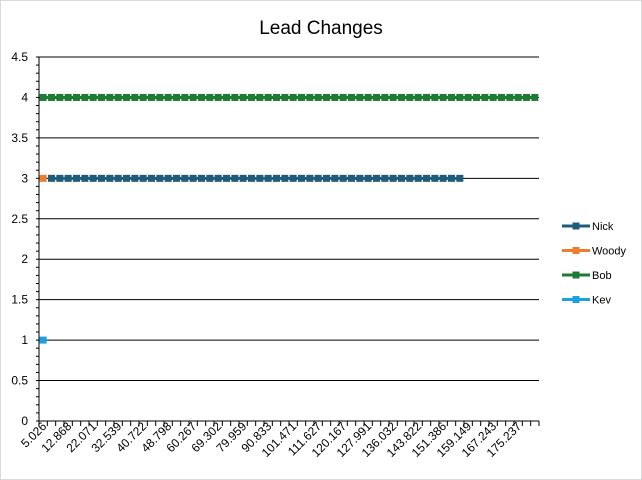 The width and height of the screenshot is (642, 480). I want to click on legend-label: Bob, so click(602, 276).